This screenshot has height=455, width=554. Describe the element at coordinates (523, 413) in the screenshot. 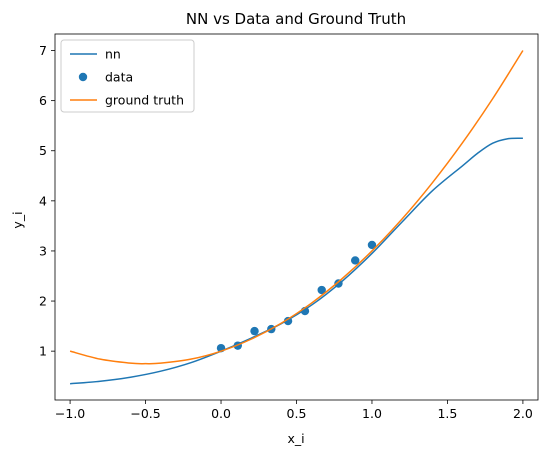

I see `x-tick-label: 2.0` at that location.